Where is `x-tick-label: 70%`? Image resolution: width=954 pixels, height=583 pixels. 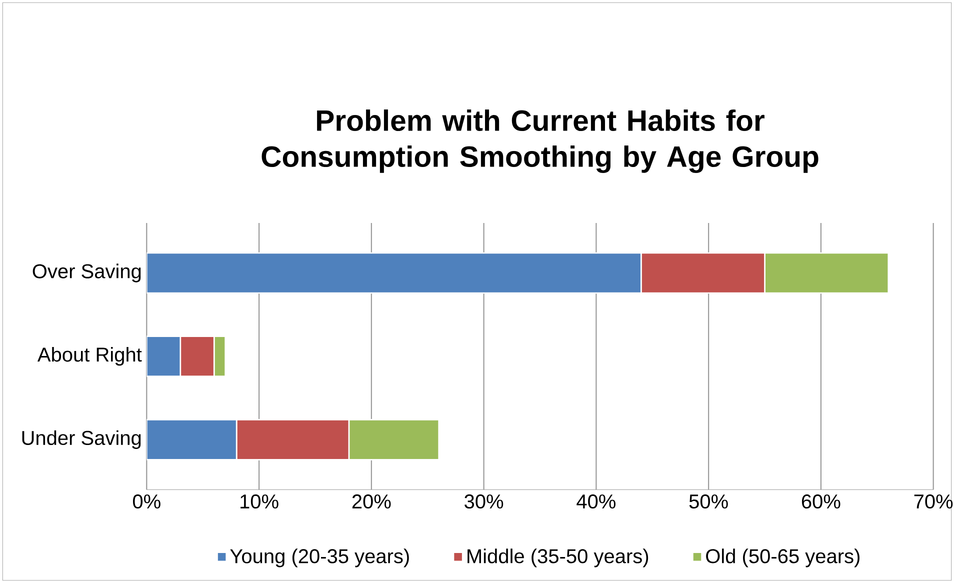
x-tick-label: 70% is located at coordinates (933, 501).